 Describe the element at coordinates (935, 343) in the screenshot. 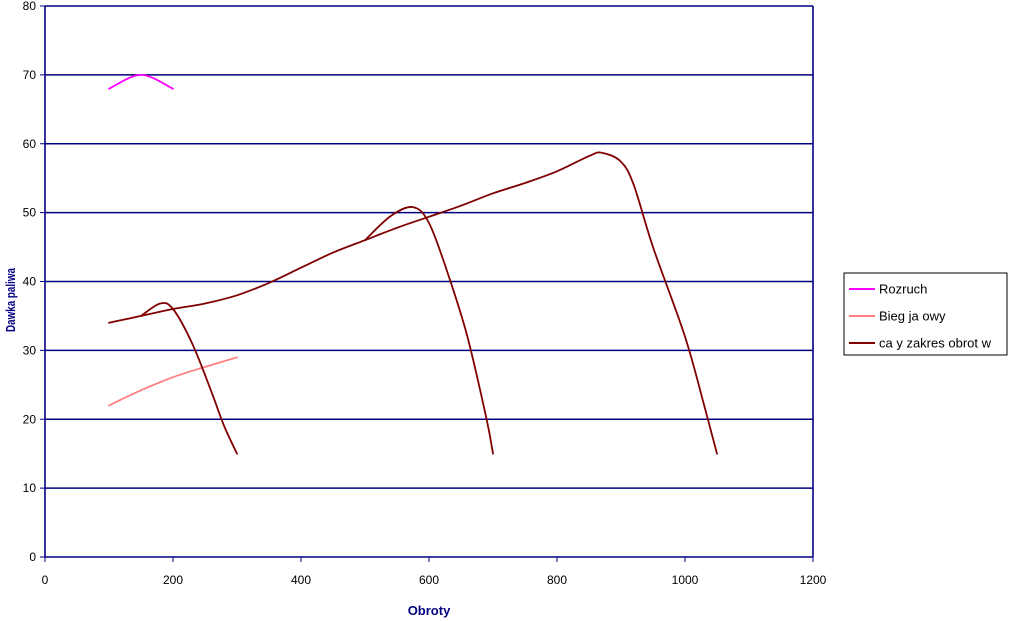

I see `legend-label-3: ca y zakres obrot w` at that location.